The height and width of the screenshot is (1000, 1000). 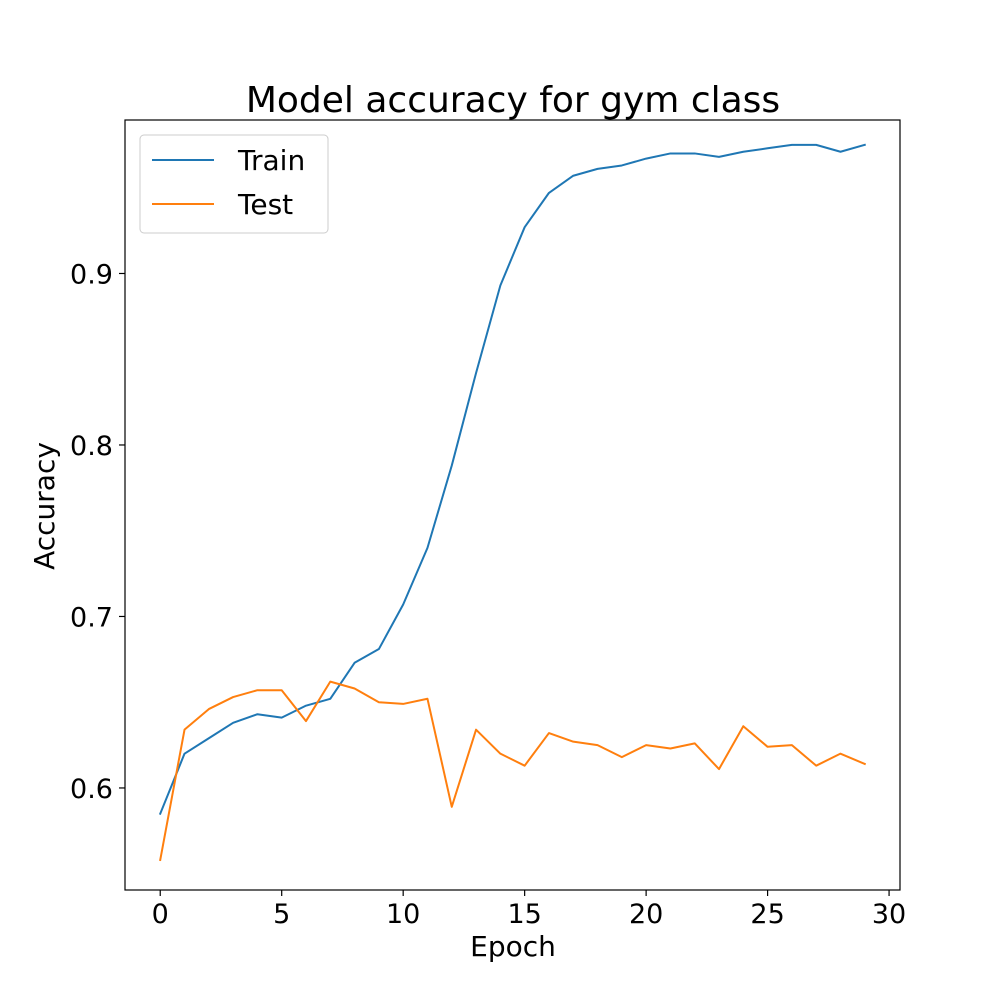 What do you see at coordinates (91, 789) in the screenshot?
I see `y-tick-label: 0.6` at bounding box center [91, 789].